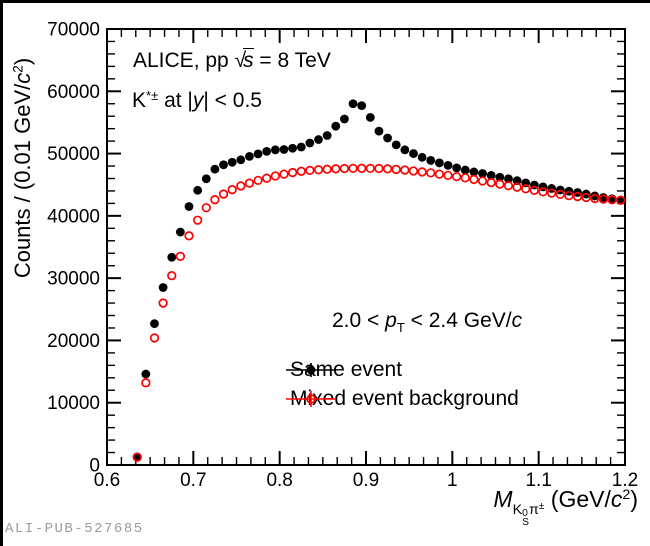  What do you see at coordinates (232, 60) in the screenshot?
I see `annotation-collision-system: ALICE, pp √s = 8 TeV` at bounding box center [232, 60].